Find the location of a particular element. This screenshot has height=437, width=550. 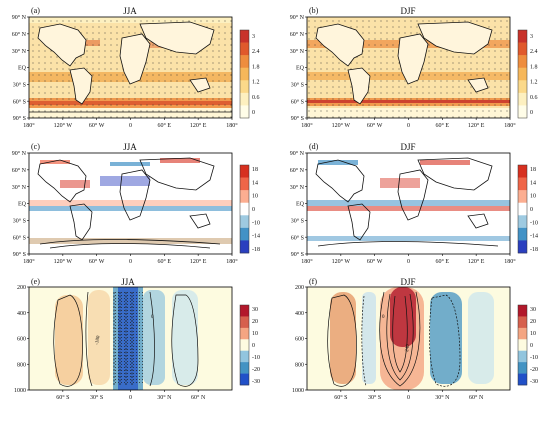

panel-c-coastlines is located at coordinates (129, 203).